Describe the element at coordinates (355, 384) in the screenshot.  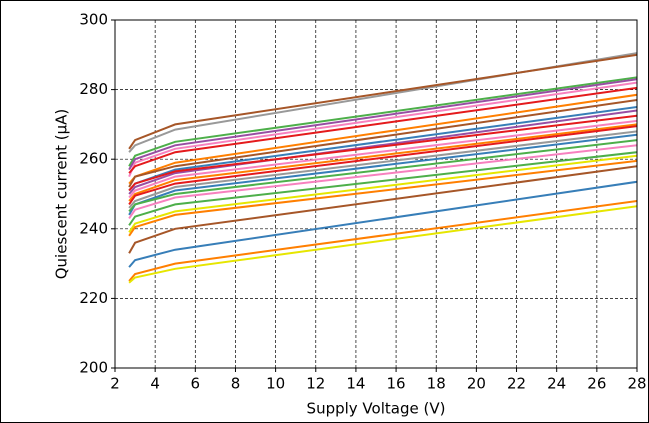
I see `x-tick-label: 14` at that location.